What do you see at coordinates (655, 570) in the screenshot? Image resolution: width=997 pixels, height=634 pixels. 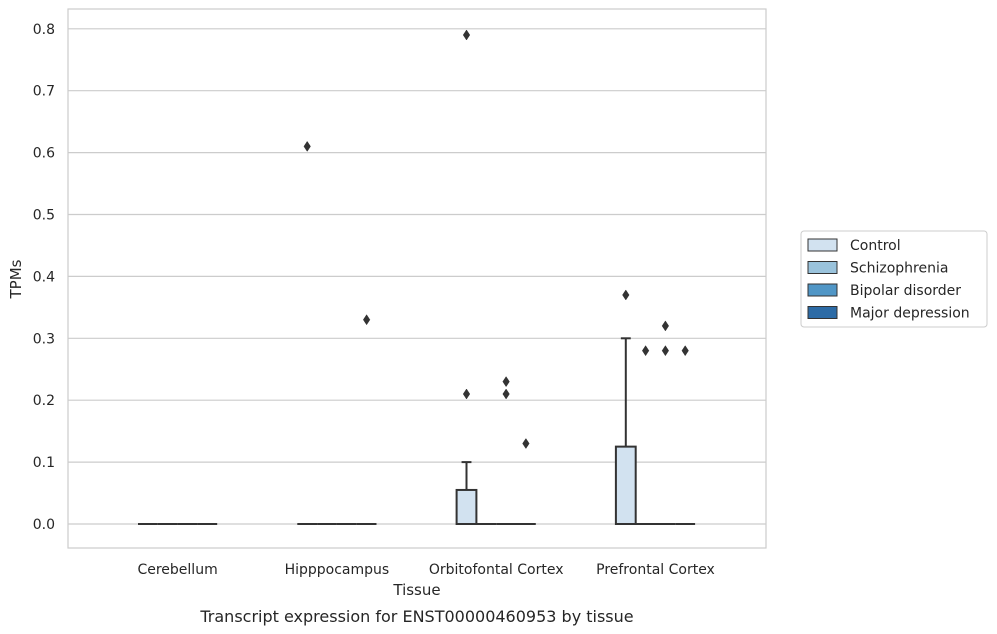 I see `x-tick-label: Prefrontal Cortex` at bounding box center [655, 570].